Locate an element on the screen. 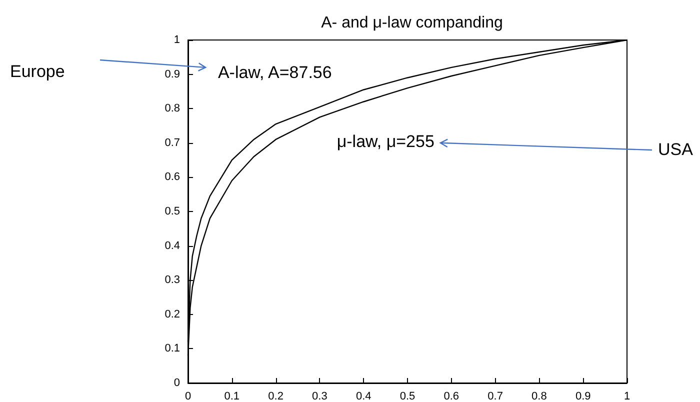 Image resolution: width=700 pixels, height=402 pixels. y-tick-label: 0.3 is located at coordinates (172, 280).